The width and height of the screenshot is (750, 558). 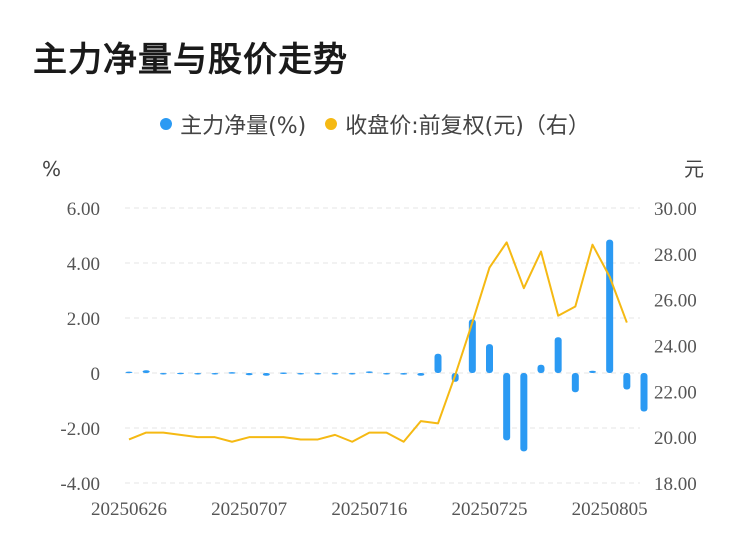 I want to click on legend-item-net-volume: 主力净量(%), so click(x=233, y=124).